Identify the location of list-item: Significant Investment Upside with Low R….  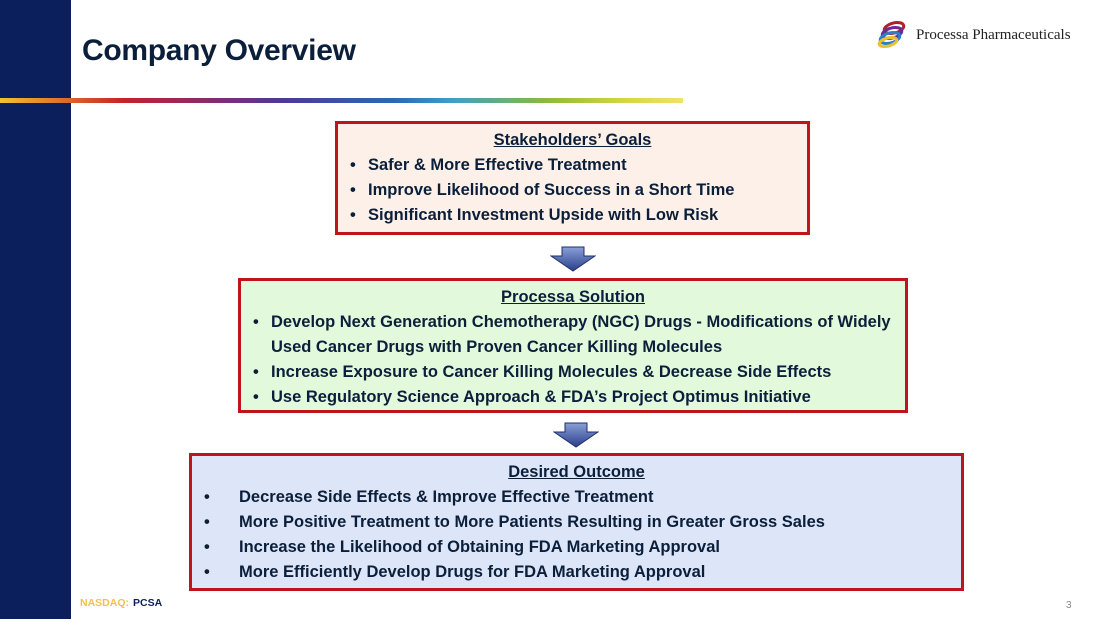
(572, 215).